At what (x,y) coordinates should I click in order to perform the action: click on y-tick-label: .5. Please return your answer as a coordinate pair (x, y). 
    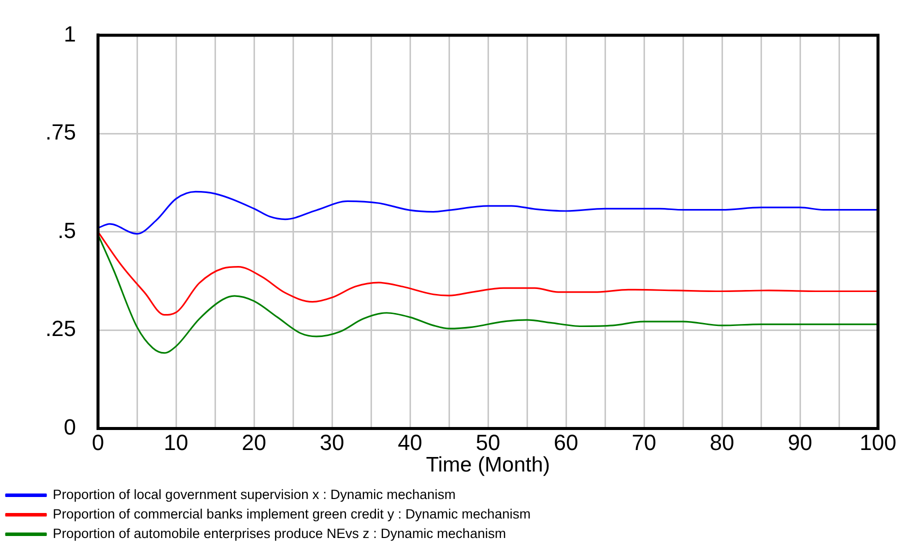
    Looking at the image, I should click on (67, 230).